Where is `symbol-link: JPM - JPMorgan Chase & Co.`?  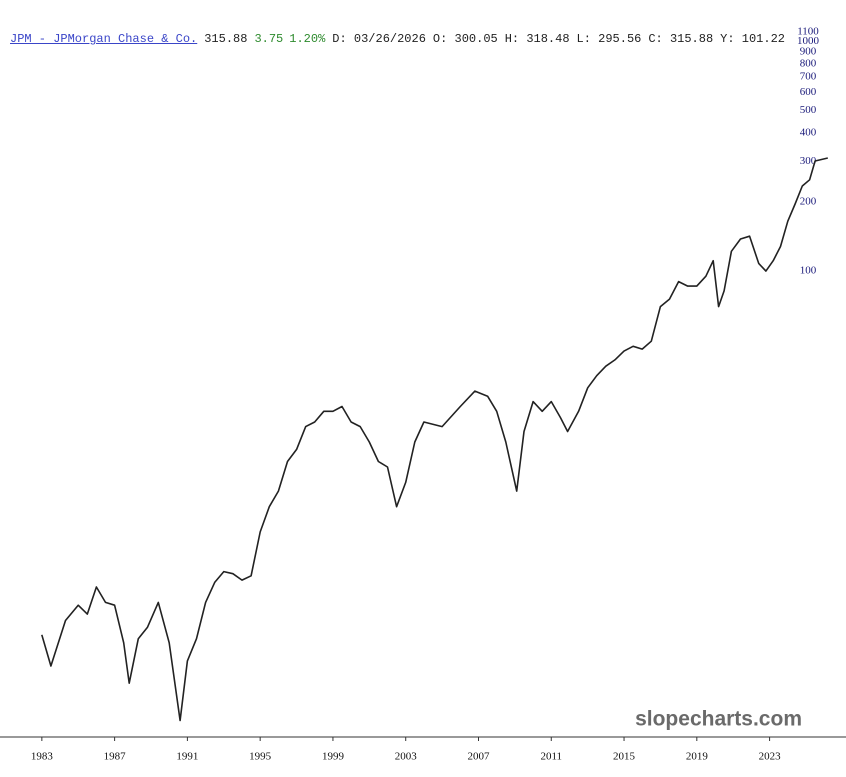
symbol-link: JPM - JPMorgan Chase & Co. is located at coordinates (104, 39).